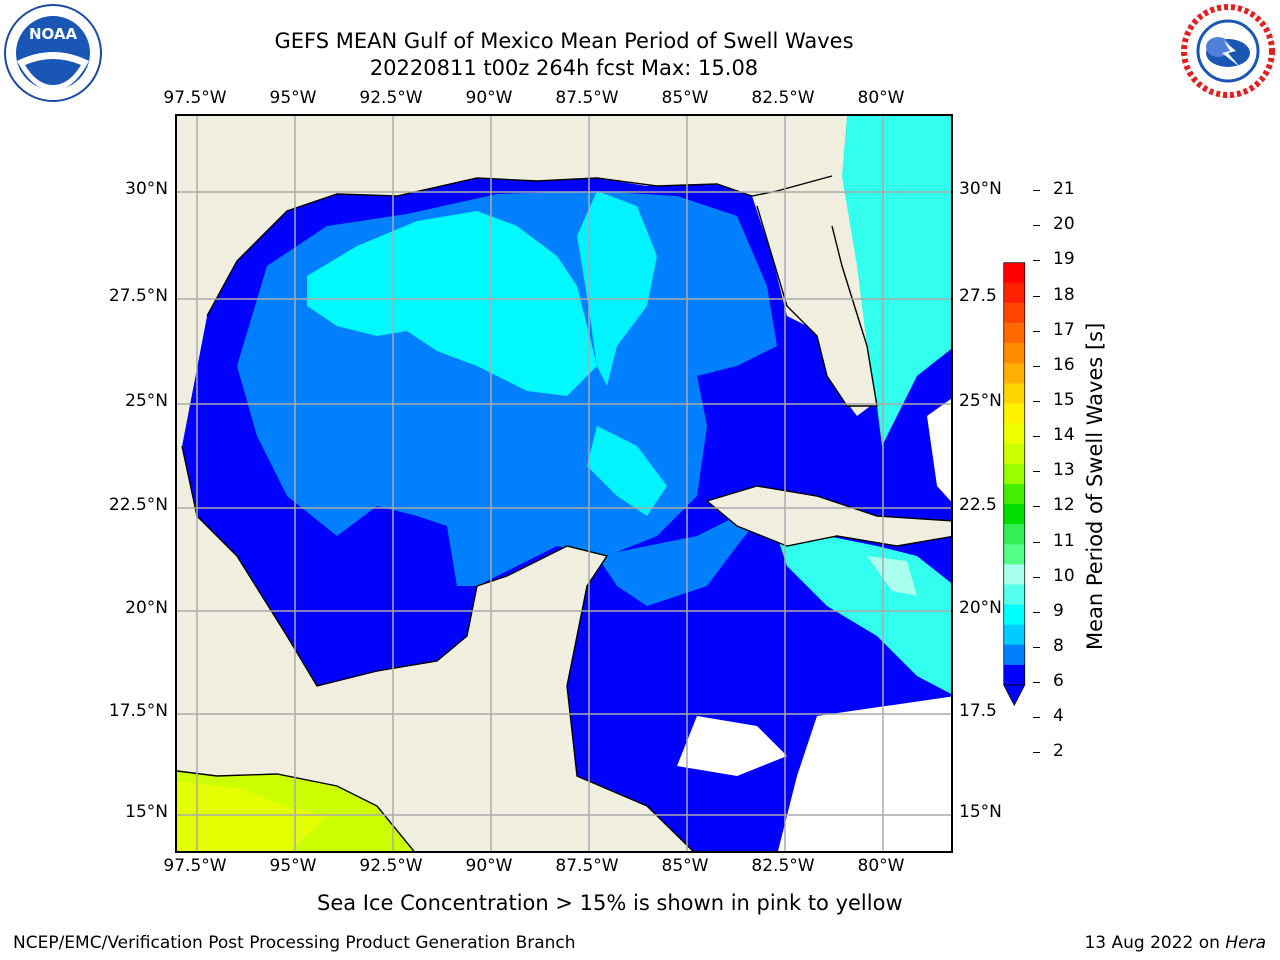 The image size is (1280, 960). Describe the element at coordinates (980, 480) in the screenshot. I see `latitude-labels-right: 30°N 27.5 25°N 22.5 20°N 17.5 15°N` at that location.